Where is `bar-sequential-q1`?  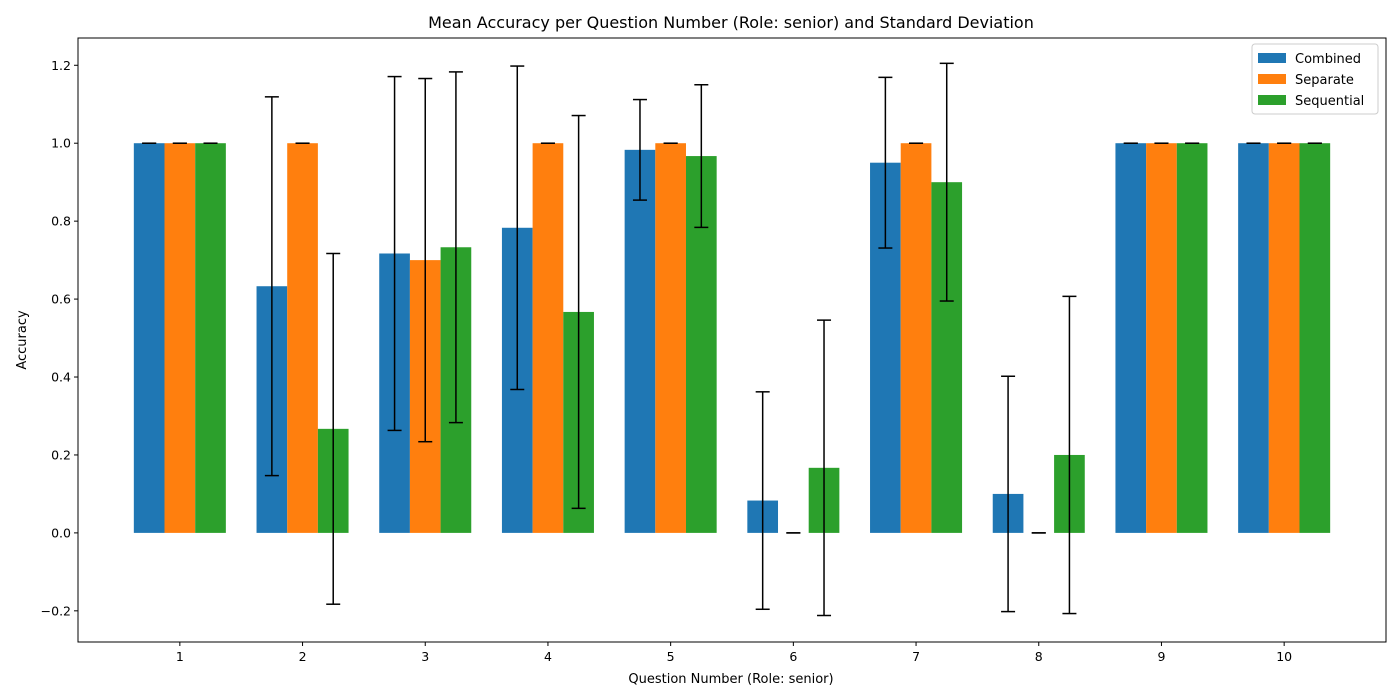
bar-sequential-q1 is located at coordinates (210, 338).